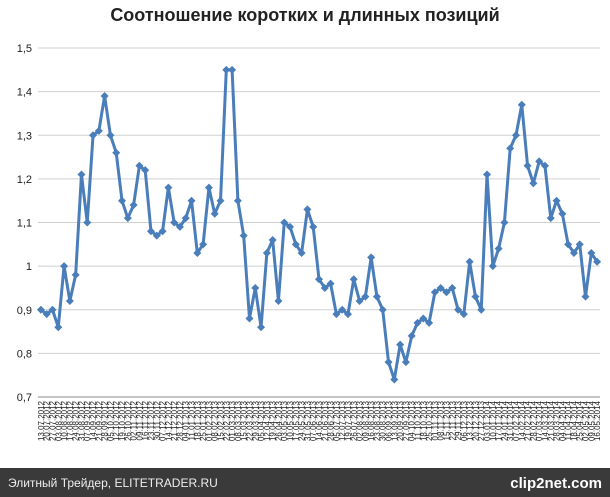 The image size is (610, 497). Describe the element at coordinates (557, 420) in the screenshot. I see `x-tick-label: 28.03.2014` at that location.